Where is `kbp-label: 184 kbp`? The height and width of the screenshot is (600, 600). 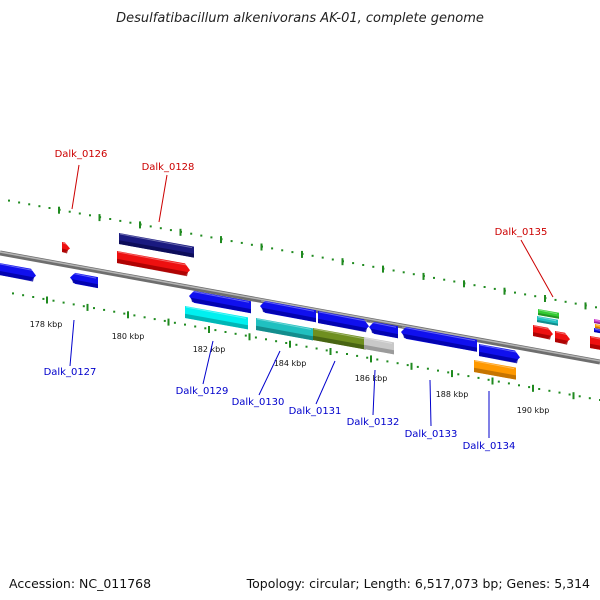 kbp-label: 184 kbp is located at coordinates (290, 363).